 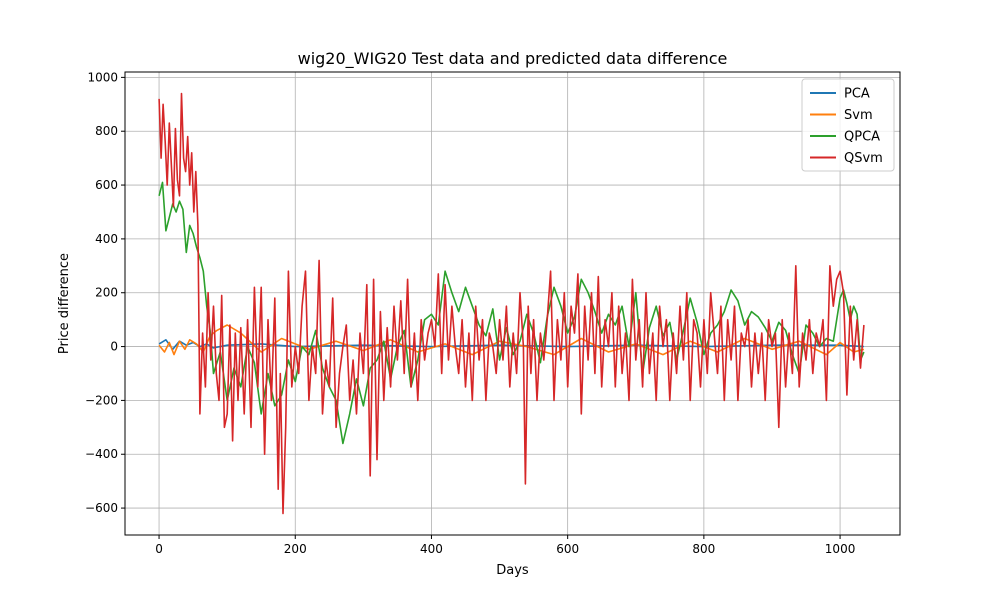 What do you see at coordinates (102, 77) in the screenshot?
I see `y-tick-label: 1000` at bounding box center [102, 77].